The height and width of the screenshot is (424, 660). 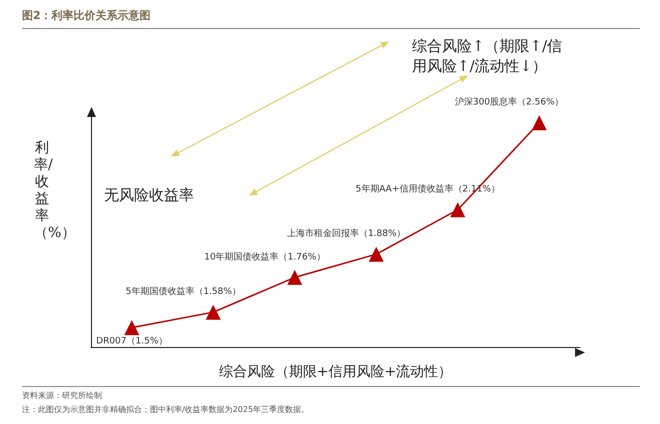 What do you see at coordinates (55, 191) in the screenshot?
I see `y-axis-title: 利率/收益率（%）` at bounding box center [55, 191].